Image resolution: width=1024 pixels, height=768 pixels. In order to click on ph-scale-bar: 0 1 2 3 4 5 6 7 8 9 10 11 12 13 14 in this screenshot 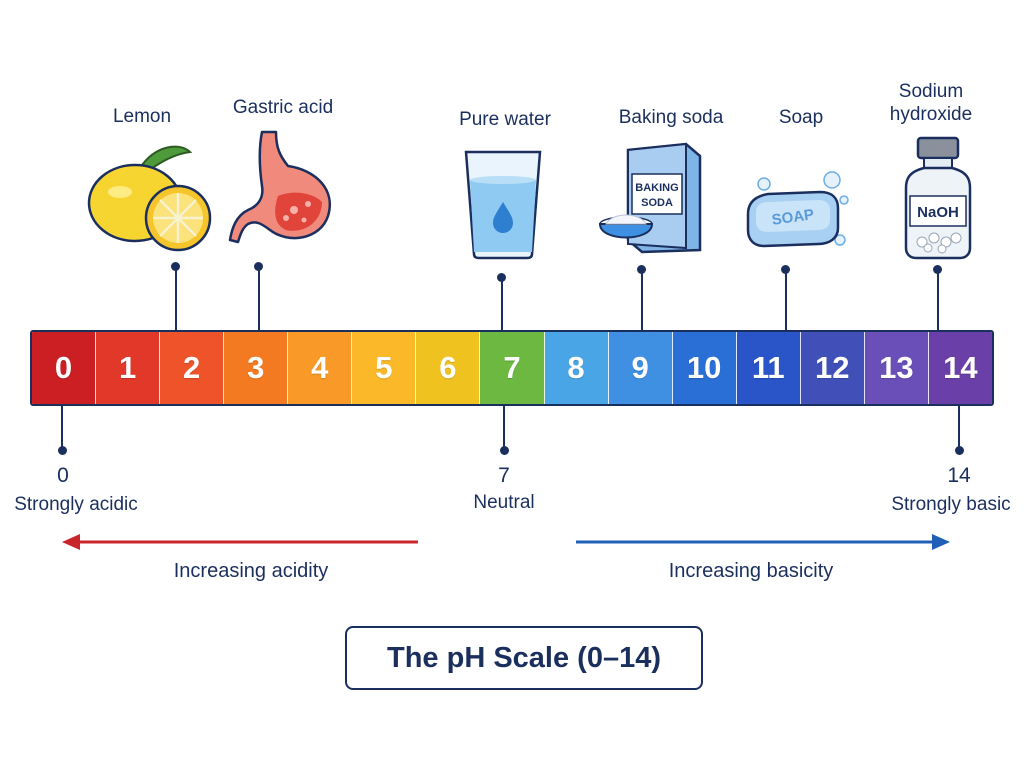, I will do `click(512, 368)`.